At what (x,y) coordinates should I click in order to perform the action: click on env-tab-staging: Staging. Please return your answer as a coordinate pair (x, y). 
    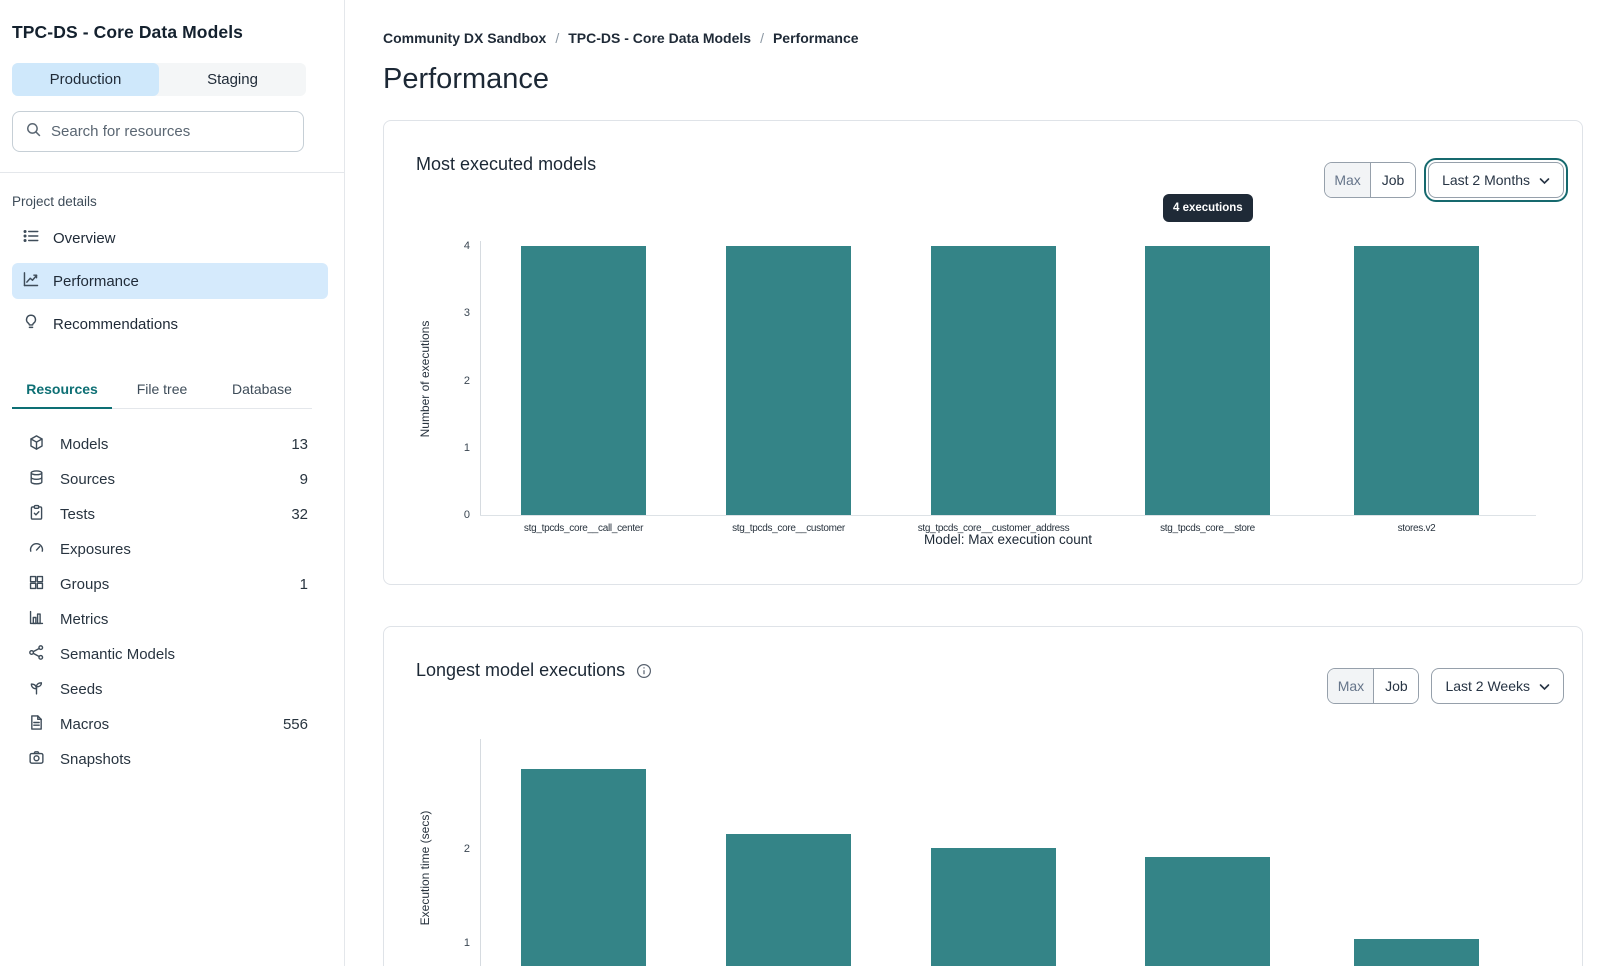
    Looking at the image, I should click on (232, 79).